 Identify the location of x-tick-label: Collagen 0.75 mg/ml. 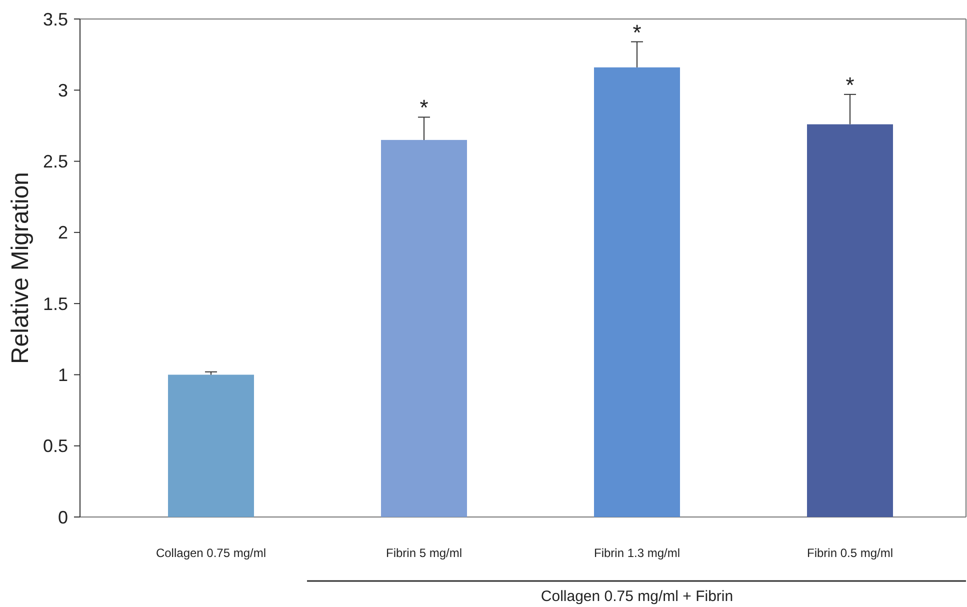
(211, 553).